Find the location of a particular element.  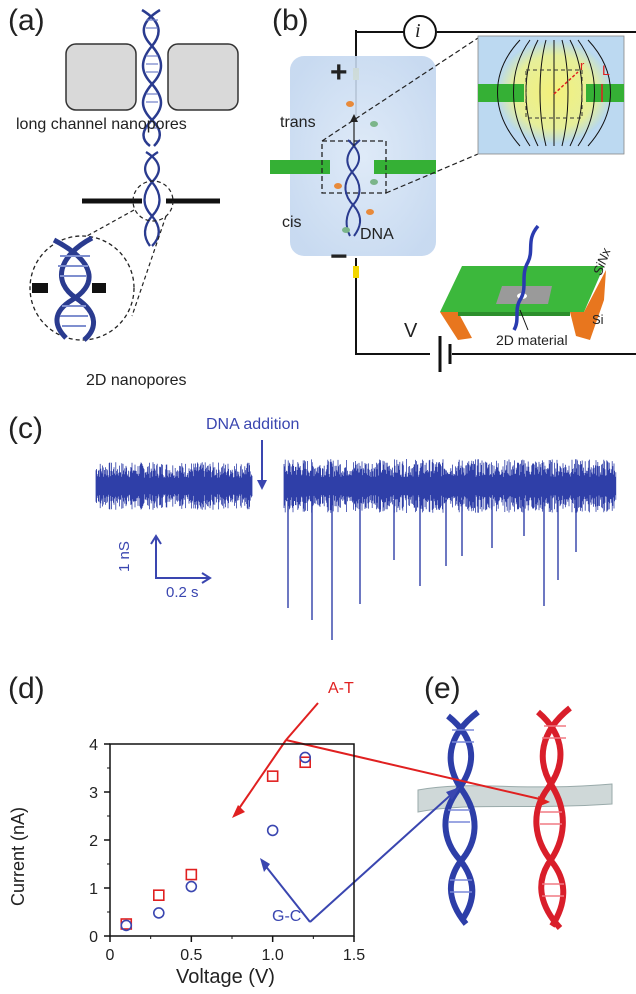

scale-y-label: 1 nS is located at coordinates (124, 556).